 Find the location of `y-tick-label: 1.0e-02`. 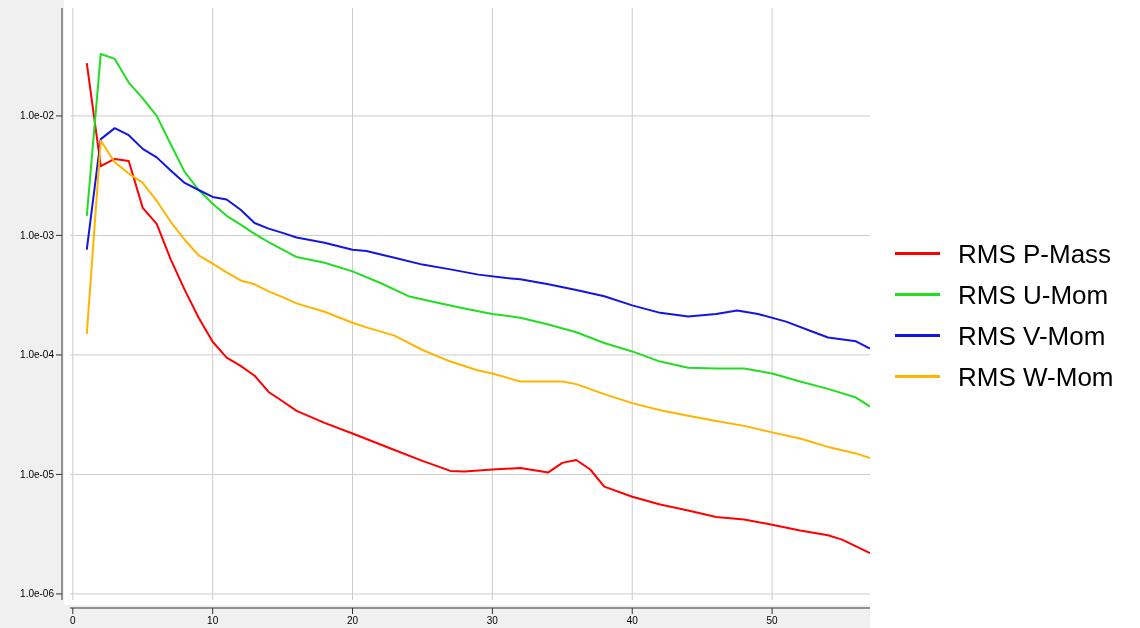

y-tick-label: 1.0e-02 is located at coordinates (37, 116).